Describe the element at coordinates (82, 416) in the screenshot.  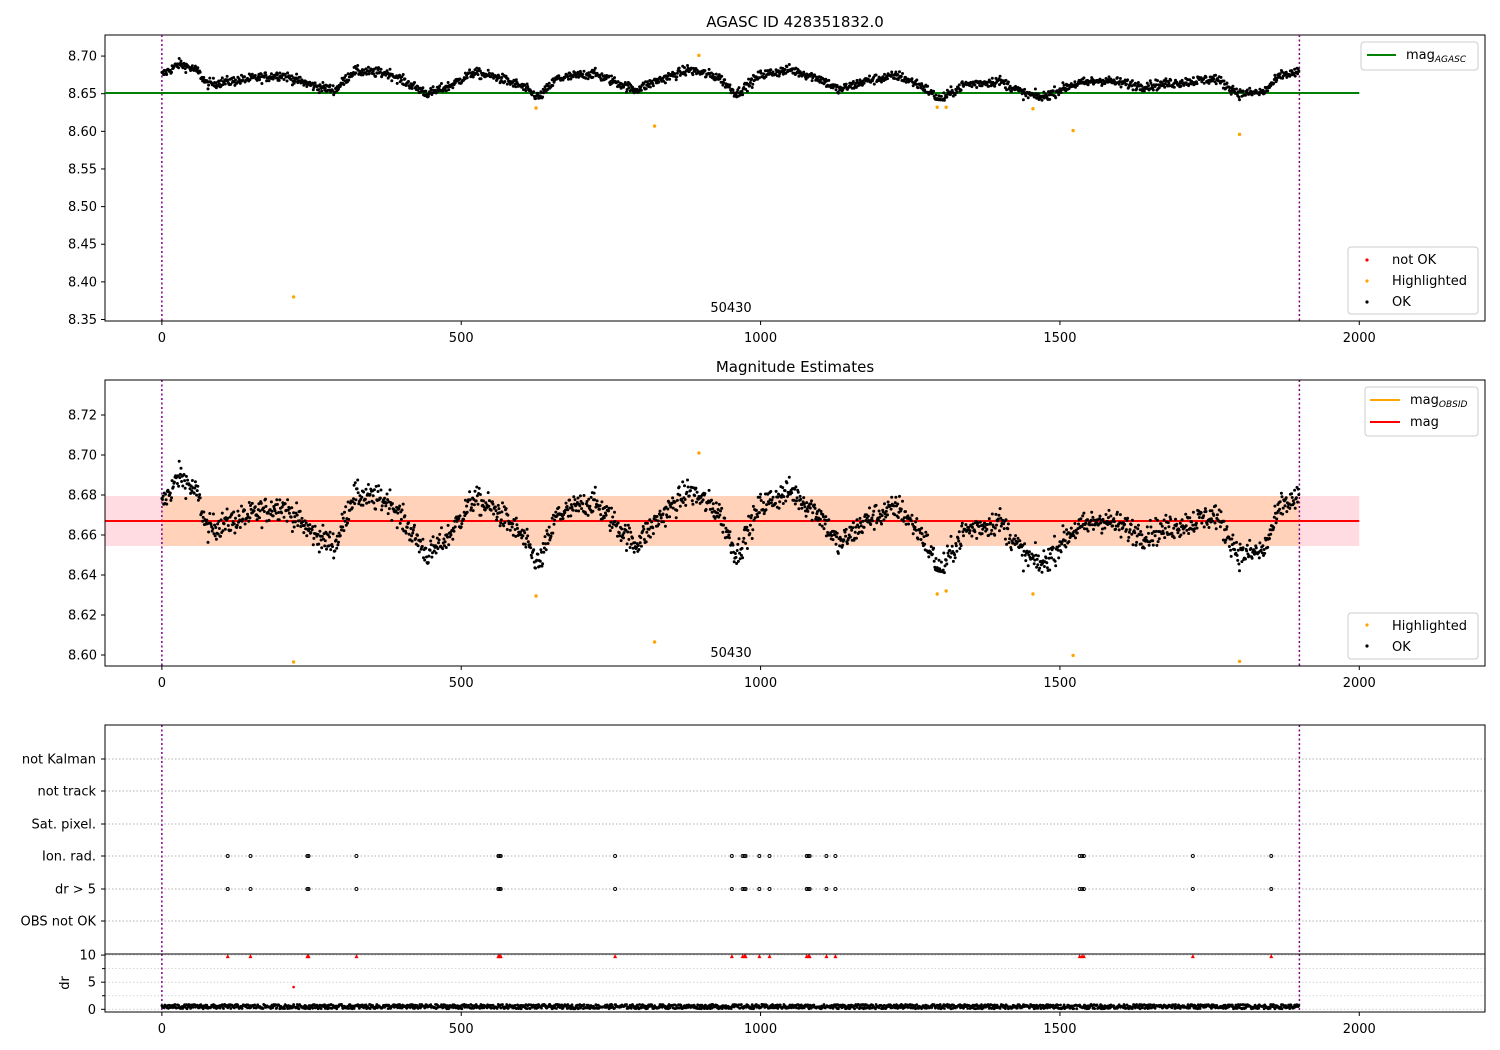
I see `panel-magnitude-y-tick-label: 8.72` at that location.